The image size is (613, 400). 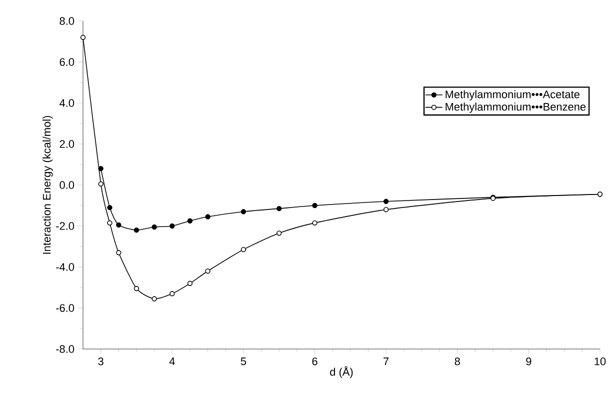 I want to click on y-tick-label: 2.0, so click(x=67, y=144).